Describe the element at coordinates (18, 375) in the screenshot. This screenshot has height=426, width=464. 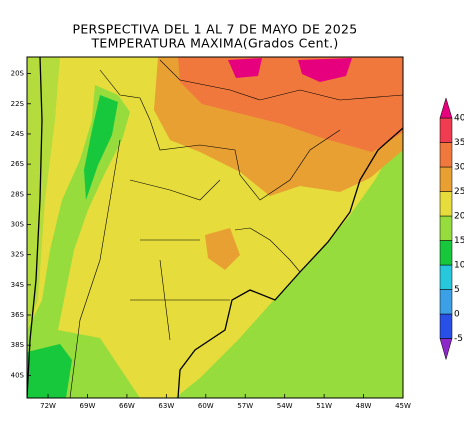
I see `y-tick-label: 40S` at that location.